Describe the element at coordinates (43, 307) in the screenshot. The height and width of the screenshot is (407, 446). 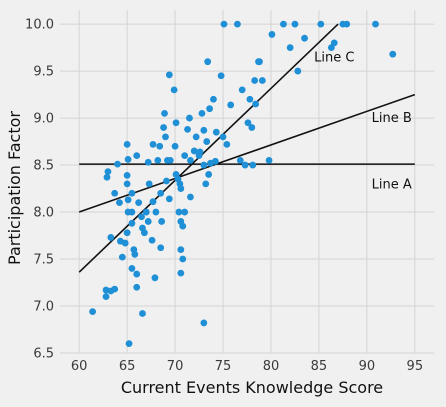
I see `y-tick-label: 7.0` at that location.